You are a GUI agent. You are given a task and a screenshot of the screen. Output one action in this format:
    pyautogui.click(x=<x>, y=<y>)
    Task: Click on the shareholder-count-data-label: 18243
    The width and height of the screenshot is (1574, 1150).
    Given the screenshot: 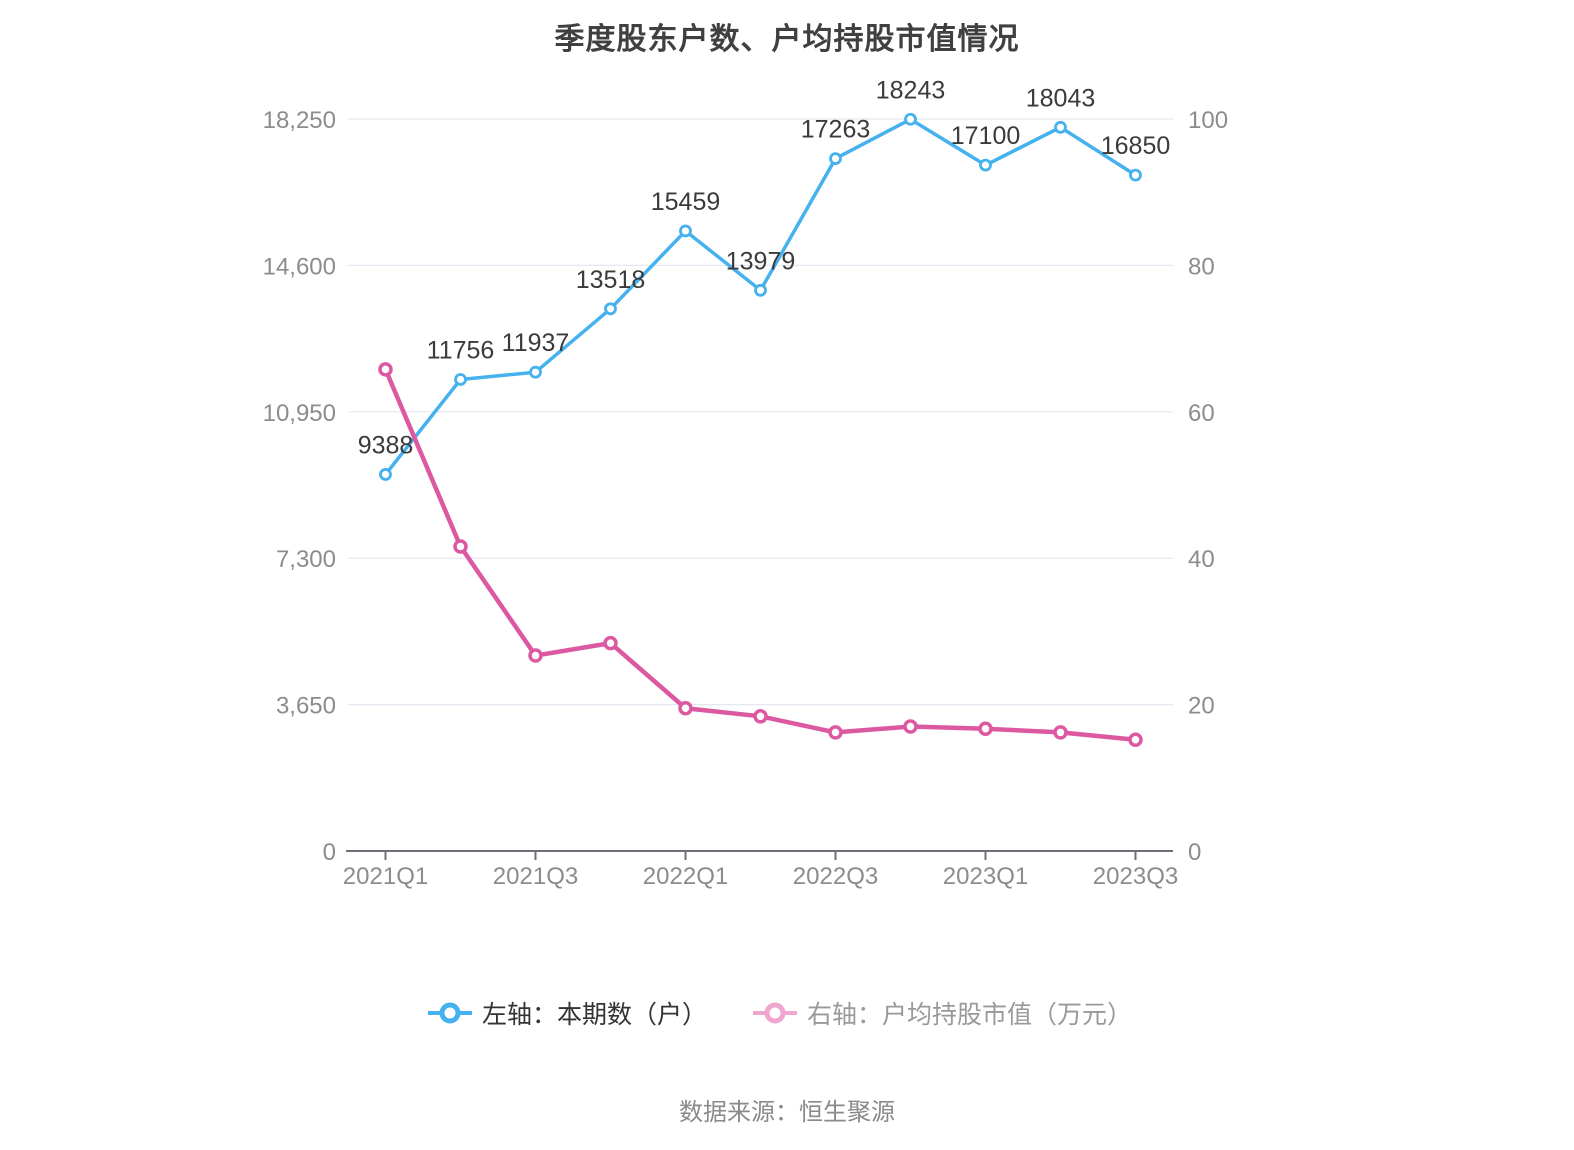 What is the action you would take?
    pyautogui.click(x=911, y=90)
    